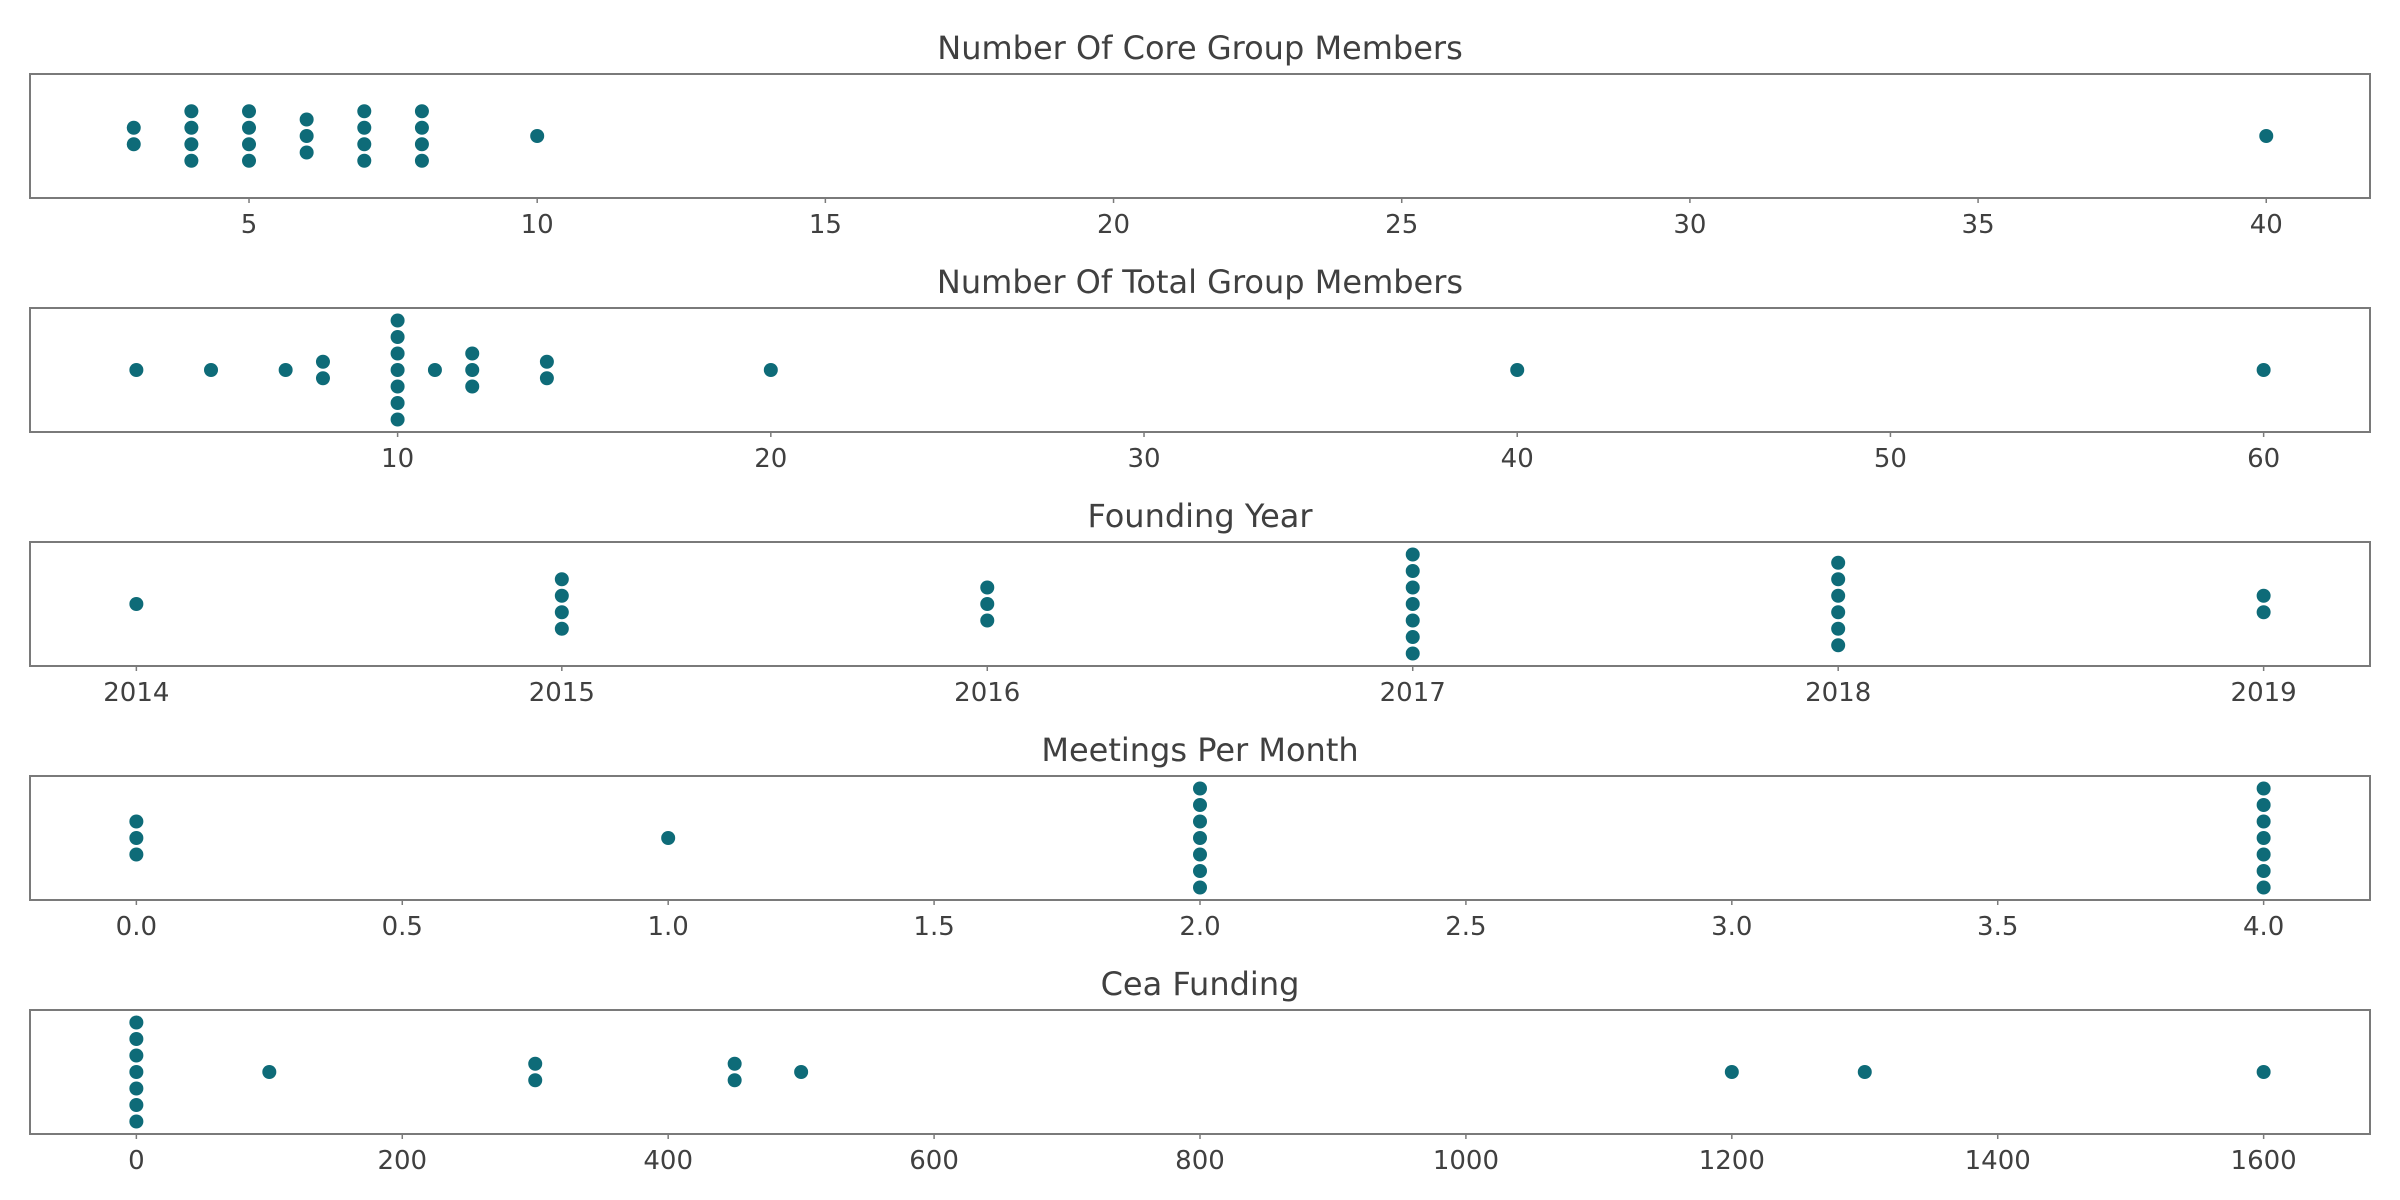  I want to click on x-tick-label: 60, so click(2263, 459).